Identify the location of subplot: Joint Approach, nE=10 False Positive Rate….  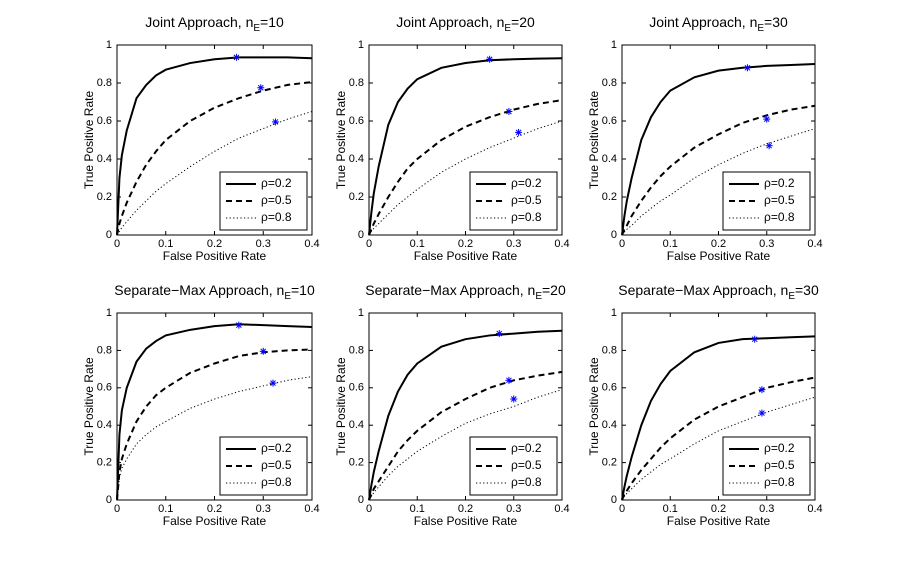
(200, 138).